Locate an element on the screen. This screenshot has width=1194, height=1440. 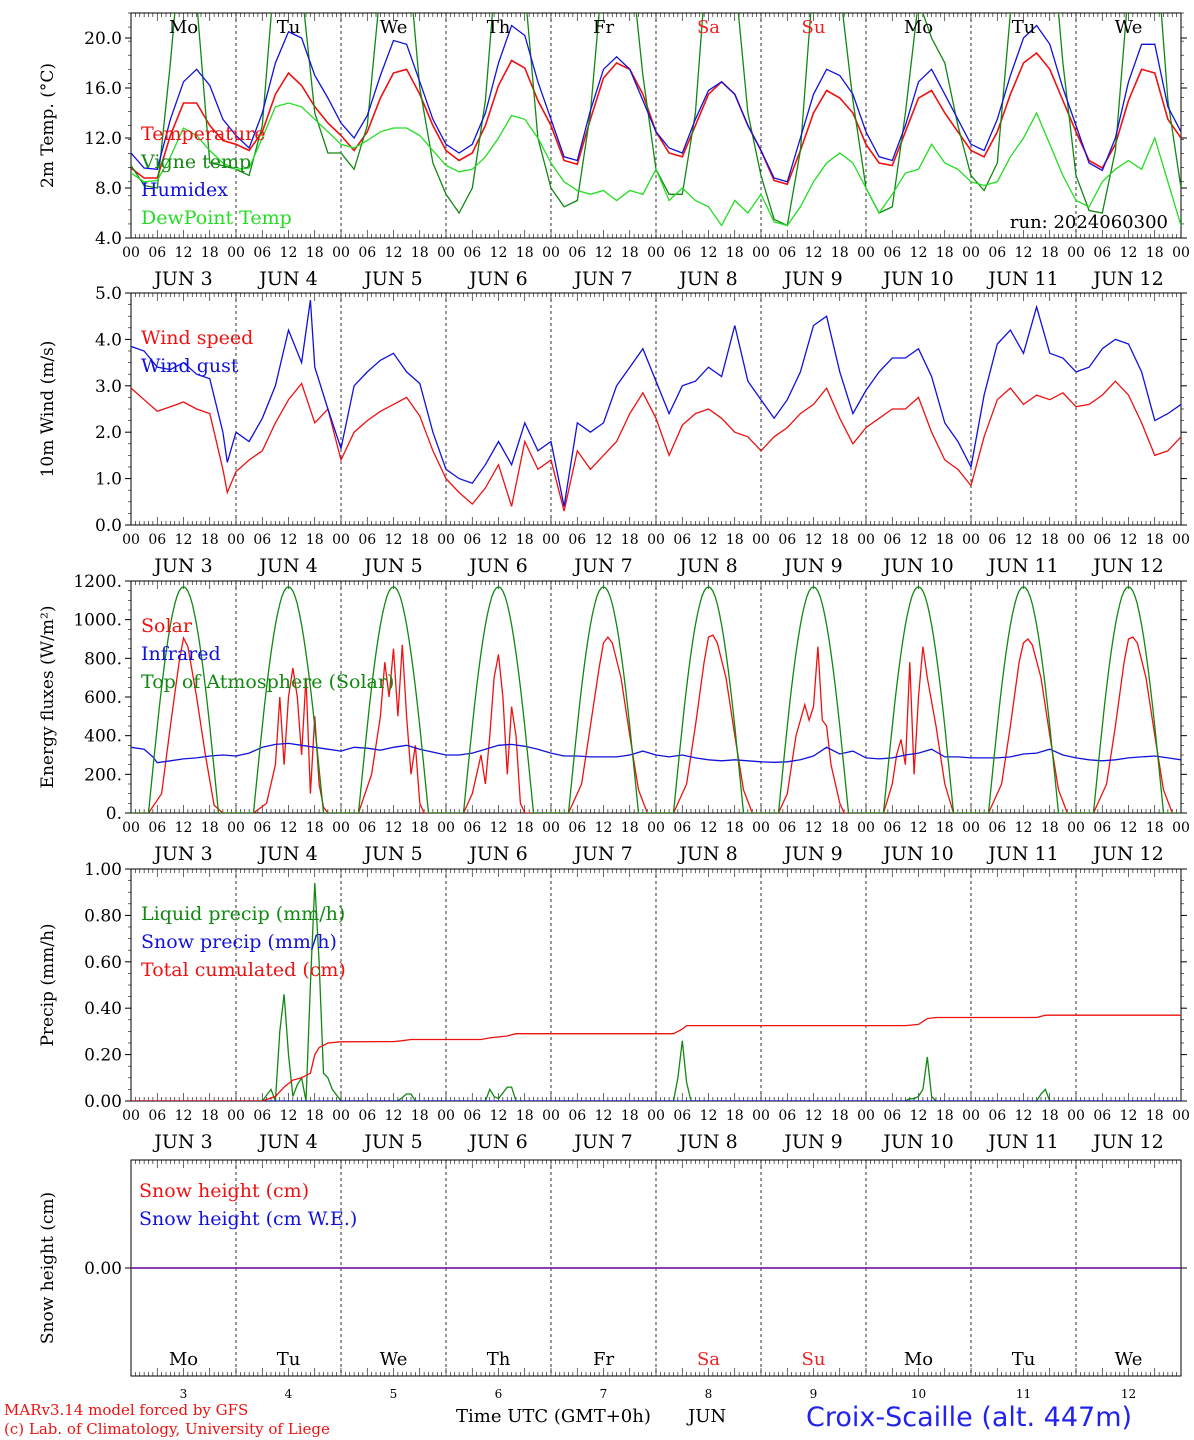
day-label: JUN 4 is located at coordinates (287, 854).